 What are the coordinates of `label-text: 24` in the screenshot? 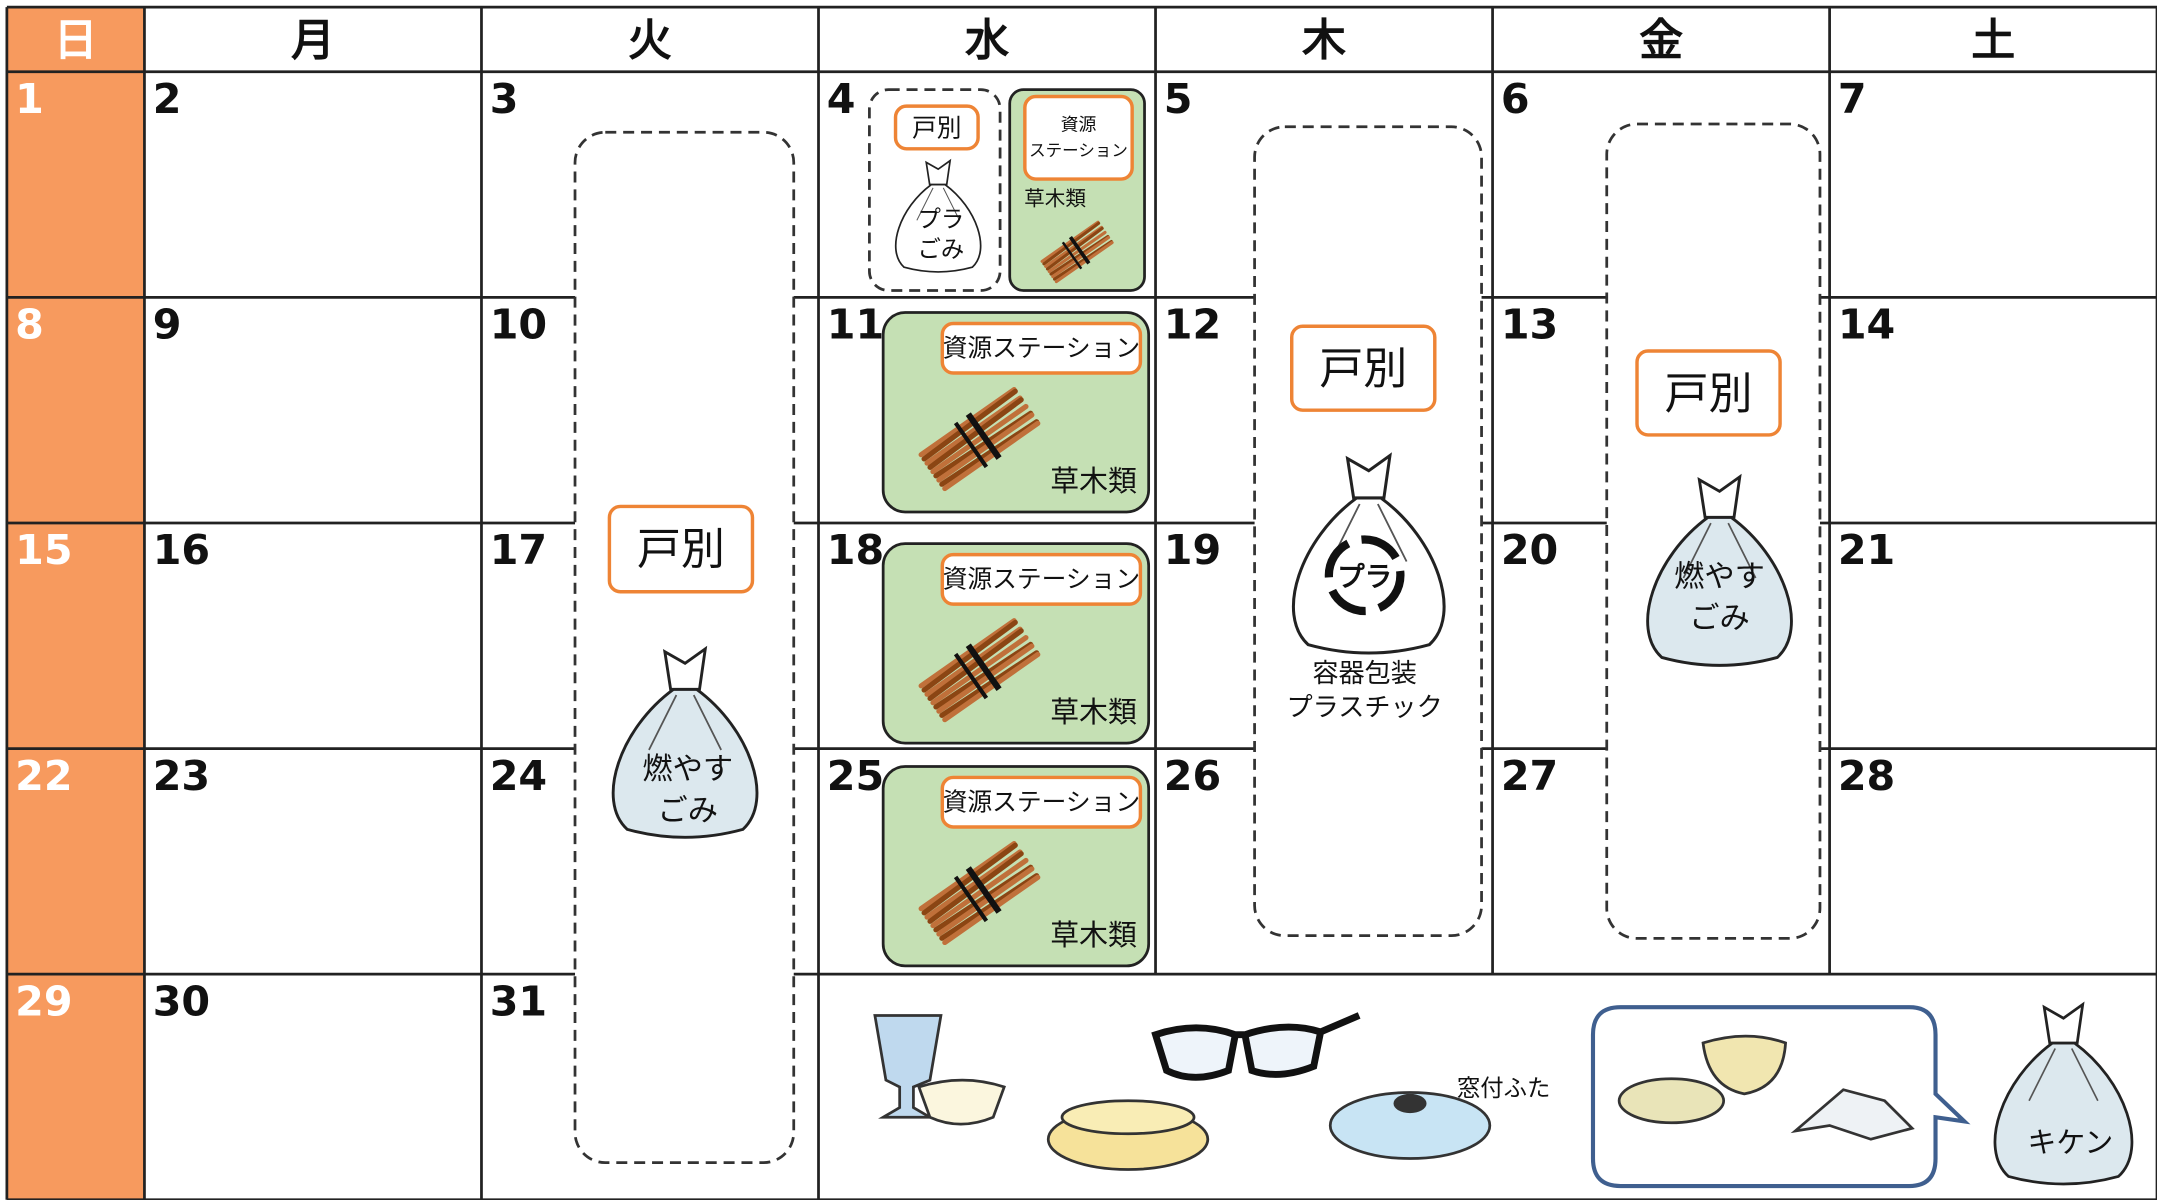 It's located at (518, 776).